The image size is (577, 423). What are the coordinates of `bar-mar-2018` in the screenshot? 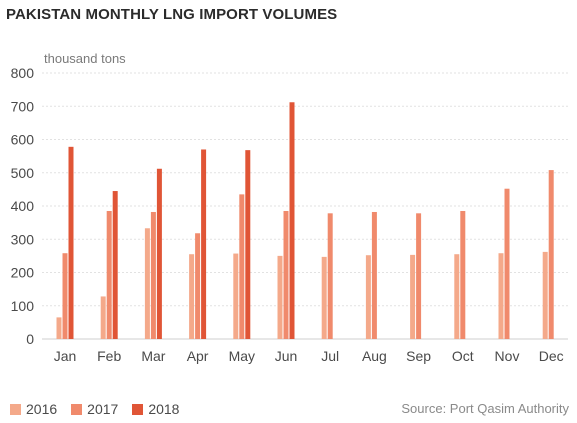 It's located at (159, 253).